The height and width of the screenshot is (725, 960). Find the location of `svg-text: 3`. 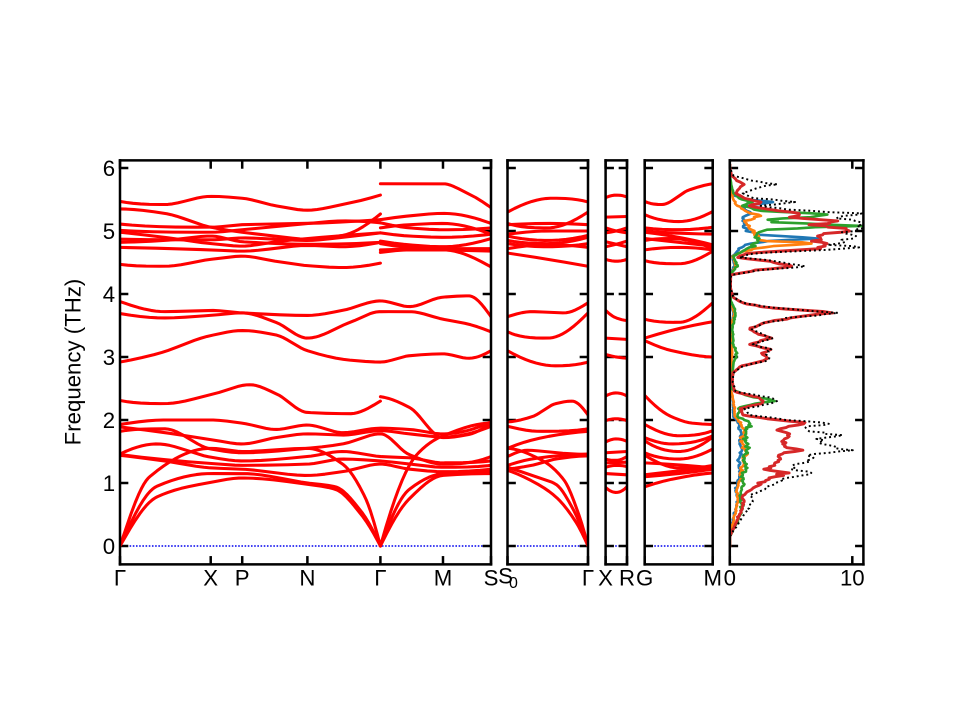

svg-text: 3 is located at coordinates (109, 357).